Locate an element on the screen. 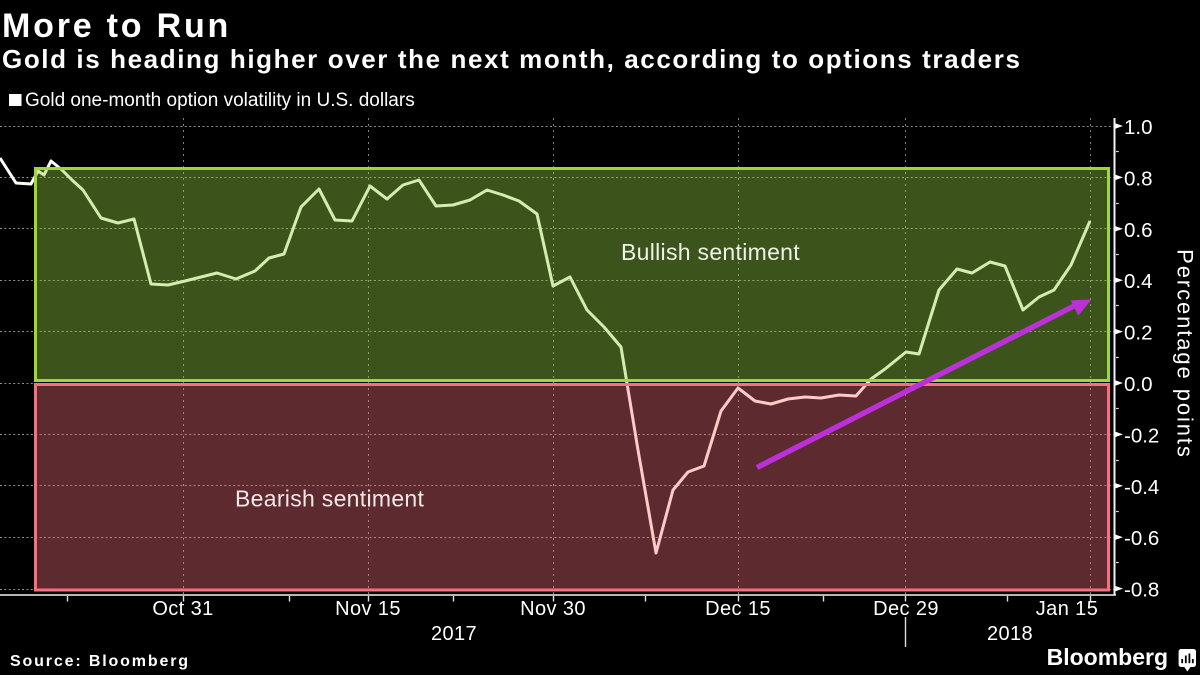 The height and width of the screenshot is (675, 1200). svg-text: Jan 15 is located at coordinates (1067, 609).